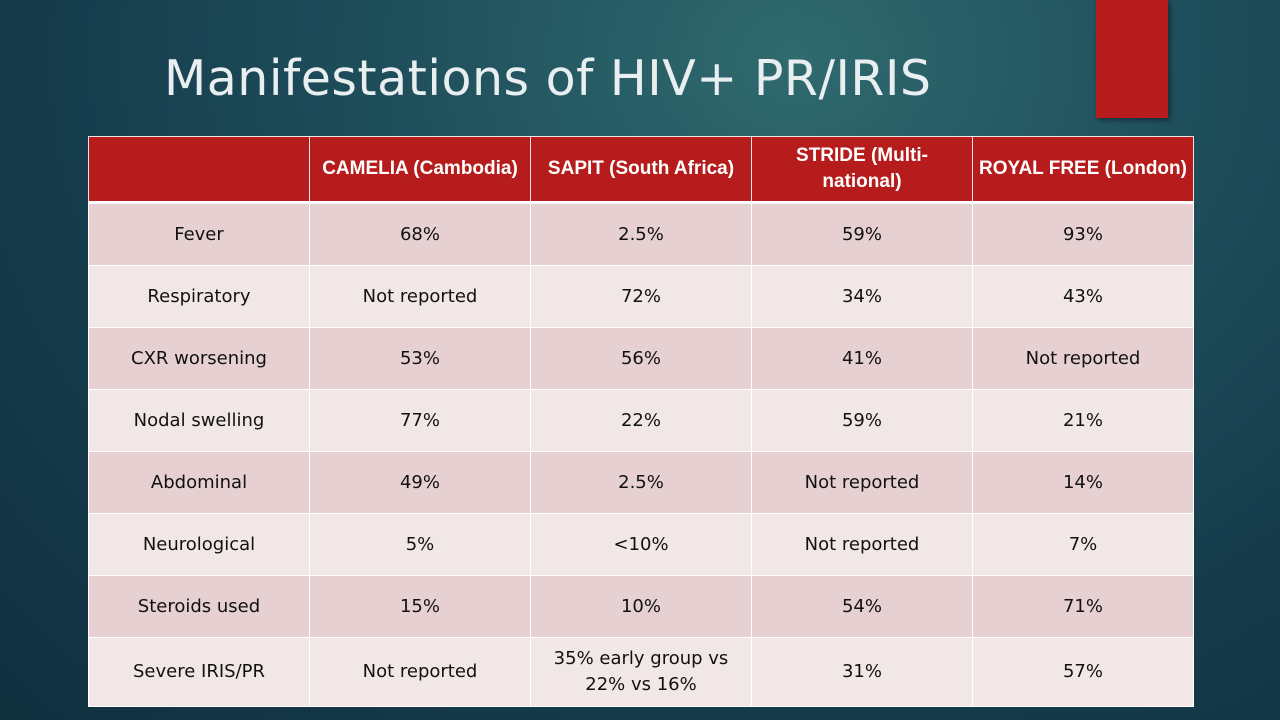 This screenshot has width=1280, height=720. I want to click on table-cell: 31%, so click(862, 672).